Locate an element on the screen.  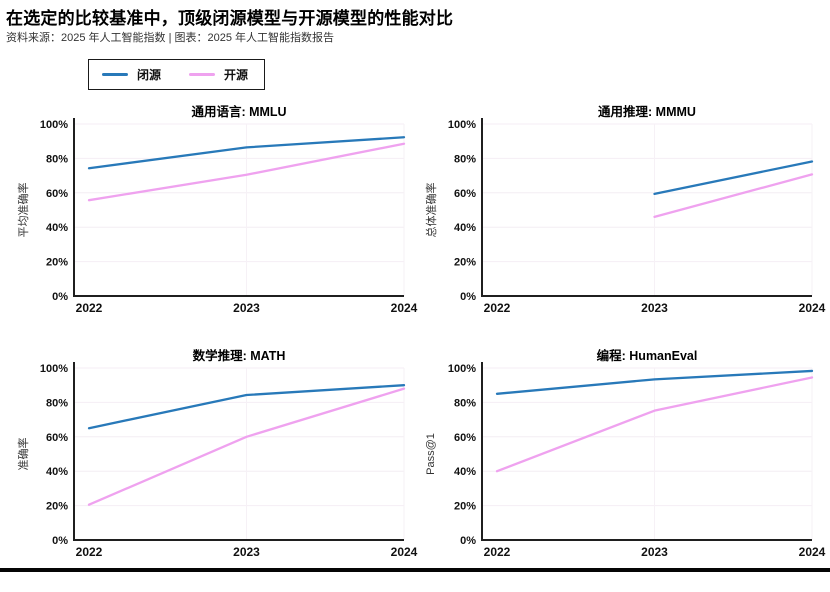
closed-series-swatch is located at coordinates (115, 74).